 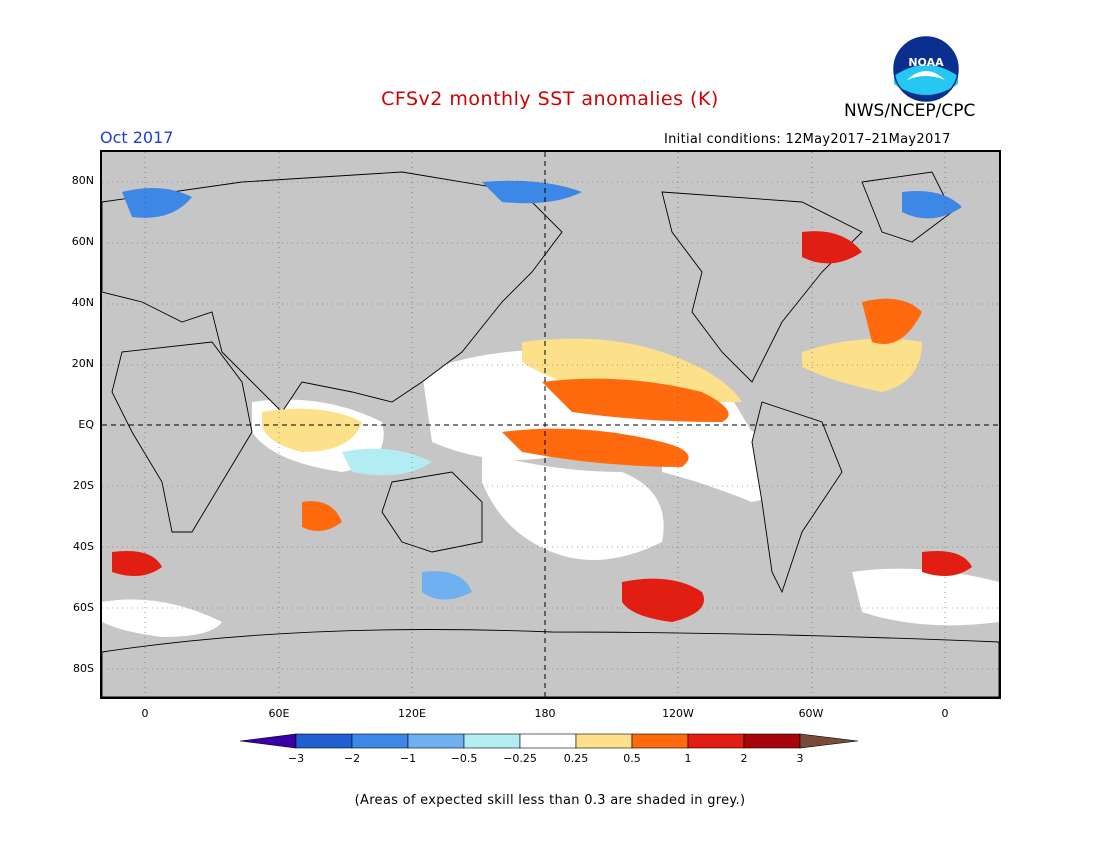 What do you see at coordinates (926, 62) in the screenshot?
I see `logo-text: NOAA` at bounding box center [926, 62].